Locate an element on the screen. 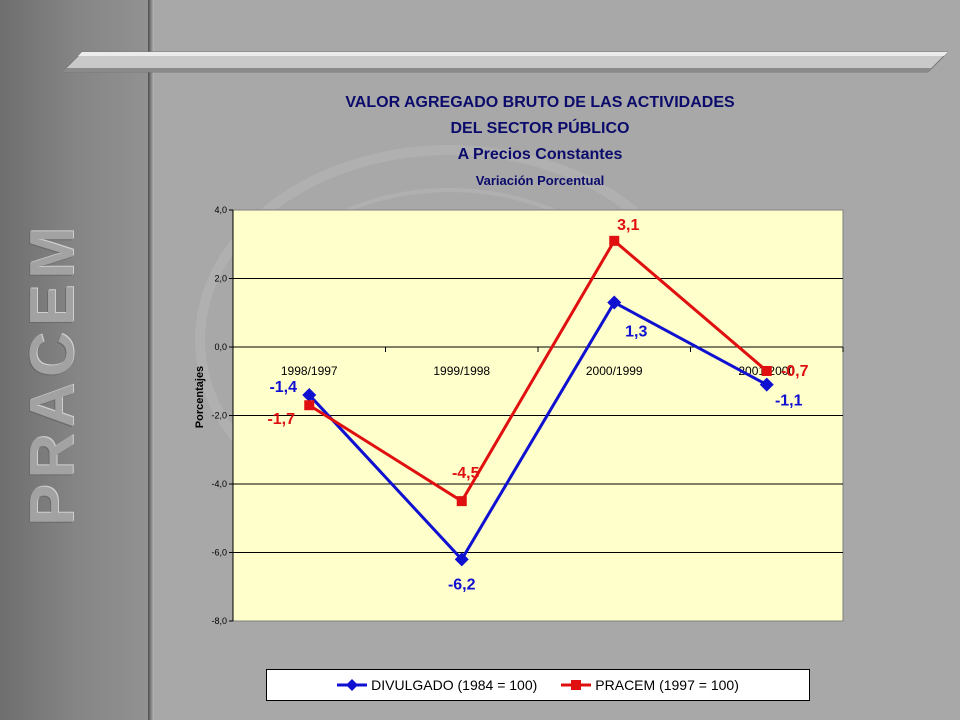  y-axis-label: Porcentajes is located at coordinates (200, 397).